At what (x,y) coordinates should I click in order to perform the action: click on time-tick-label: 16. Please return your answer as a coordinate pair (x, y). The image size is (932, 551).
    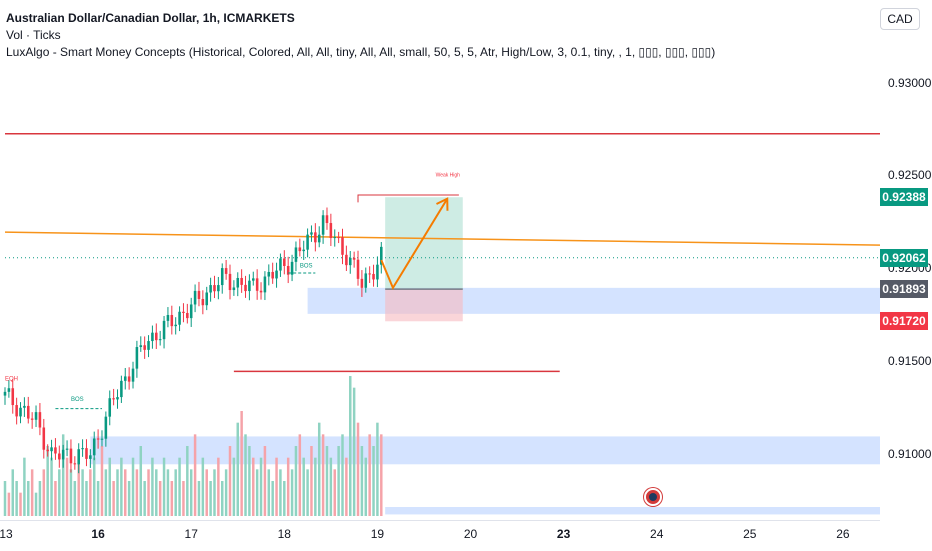
    Looking at the image, I should click on (98, 534).